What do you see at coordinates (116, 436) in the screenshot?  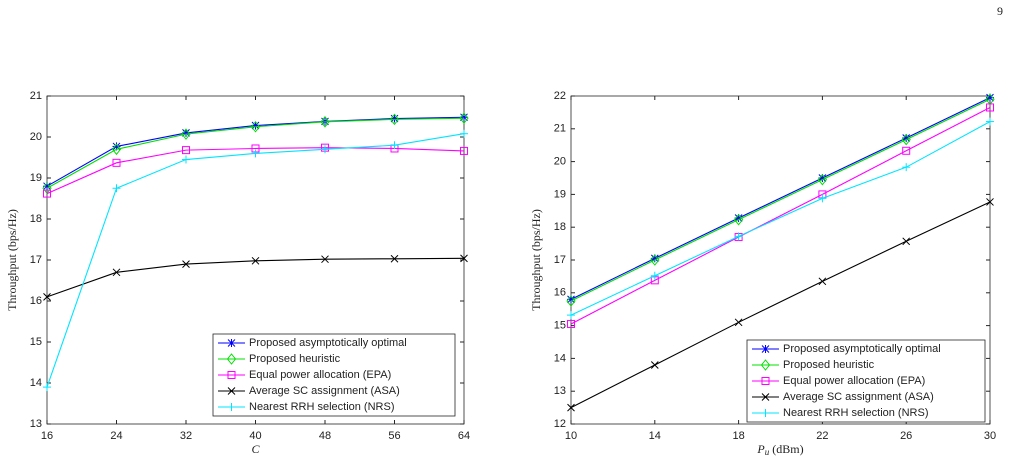 I see `x-tick-label: 24` at bounding box center [116, 436].